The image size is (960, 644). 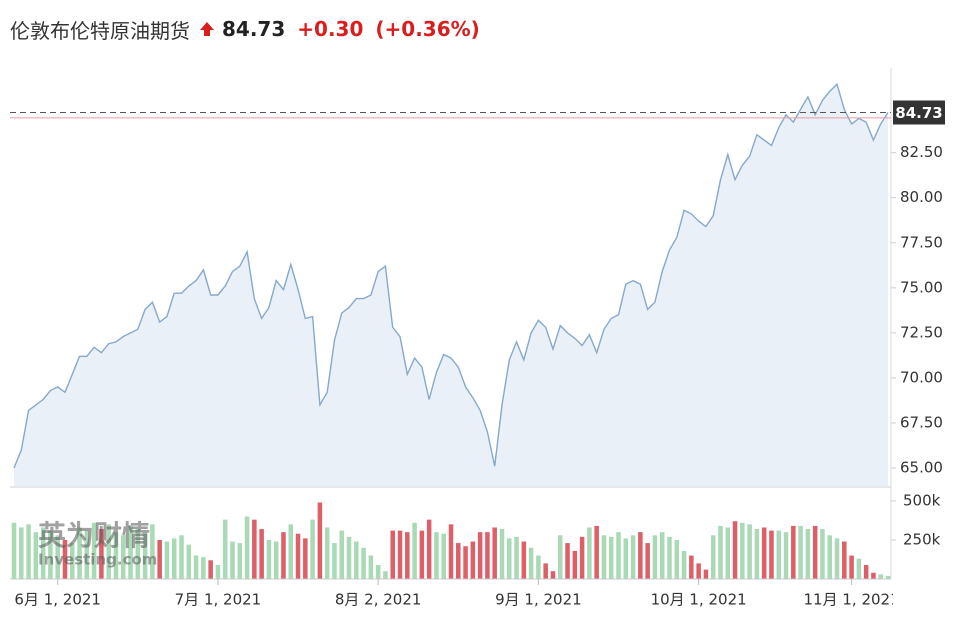 What do you see at coordinates (538, 600) in the screenshot?
I see `x-tick-label: 9月 1, 2021` at bounding box center [538, 600].